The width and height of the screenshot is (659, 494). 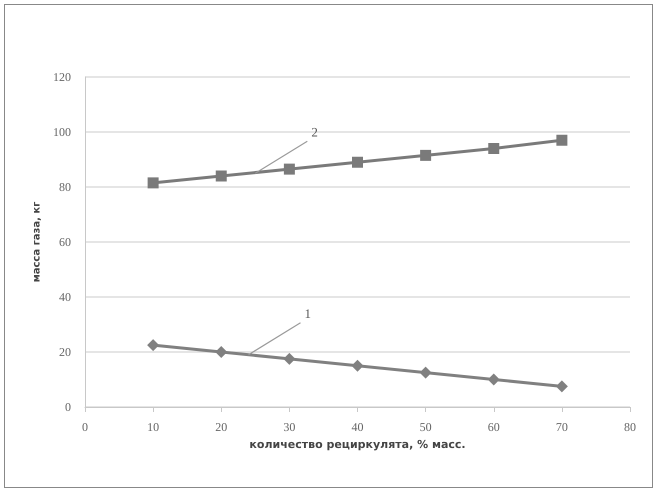 What do you see at coordinates (357, 444) in the screenshot?
I see `x-axis-title: количество рециркулята, % масс.` at bounding box center [357, 444].